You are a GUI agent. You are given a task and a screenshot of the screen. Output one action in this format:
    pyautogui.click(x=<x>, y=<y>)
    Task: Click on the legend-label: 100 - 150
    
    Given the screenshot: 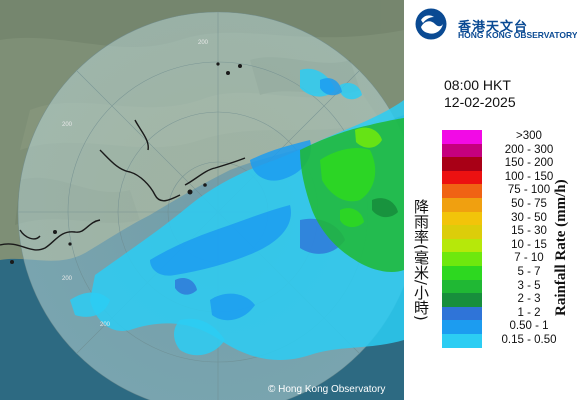 What is the action you would take?
    pyautogui.click(x=529, y=176)
    